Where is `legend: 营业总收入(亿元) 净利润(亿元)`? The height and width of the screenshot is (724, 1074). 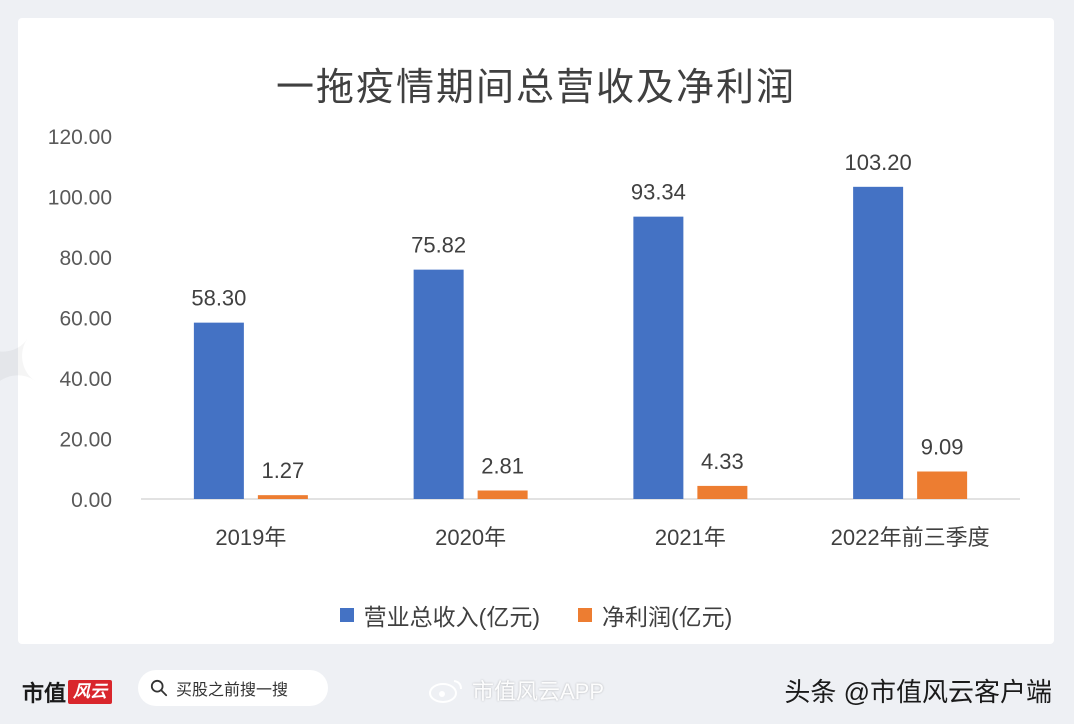
legend: 营业总收入(亿元) 净利润(亿元) is located at coordinates (536, 615).